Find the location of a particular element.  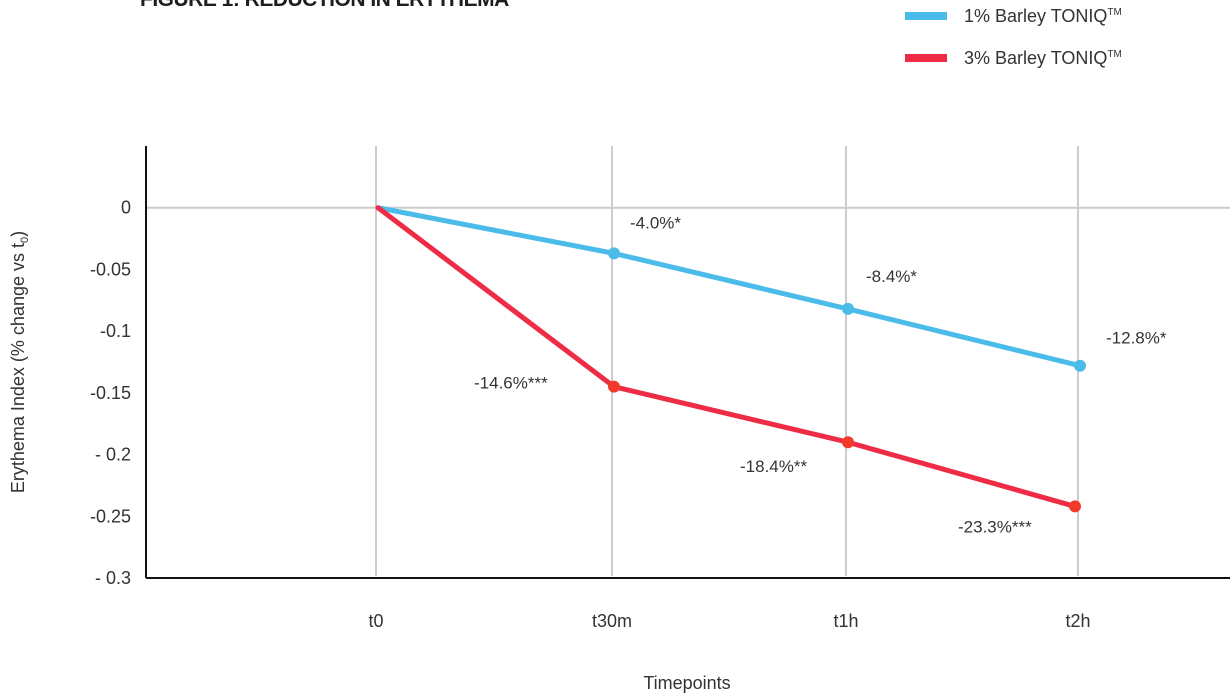

data-point-1-t2h is located at coordinates (1080, 365).